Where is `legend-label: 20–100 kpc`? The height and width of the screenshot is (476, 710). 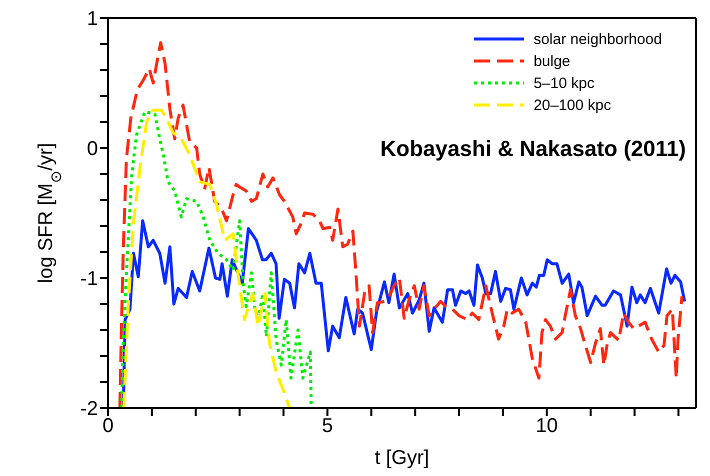
legend-label: 20–100 kpc is located at coordinates (573, 105).